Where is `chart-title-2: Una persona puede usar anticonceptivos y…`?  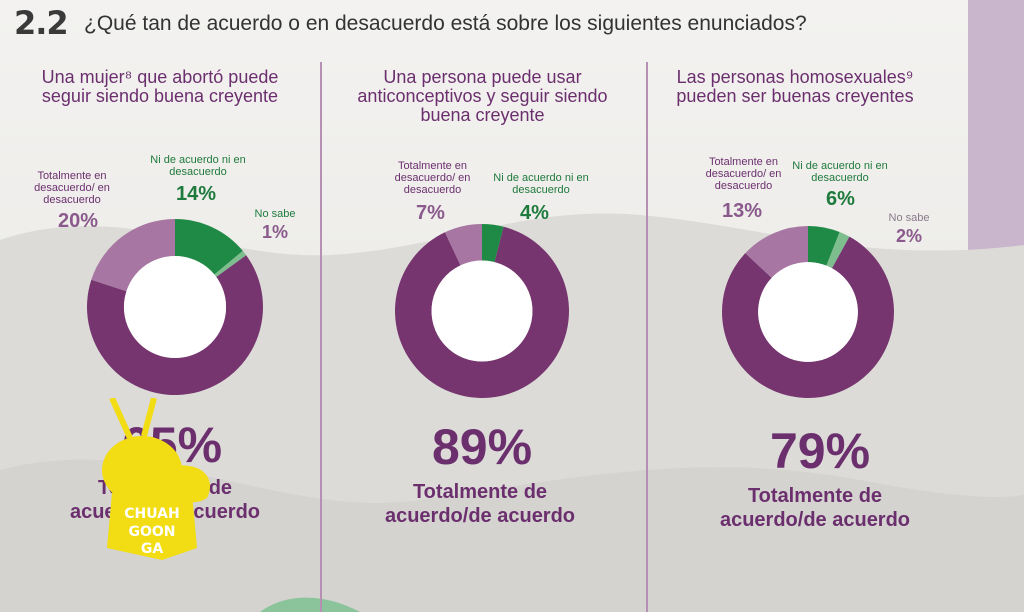 chart-title-2: Una persona puede usar anticonceptivos y… is located at coordinates (482, 96).